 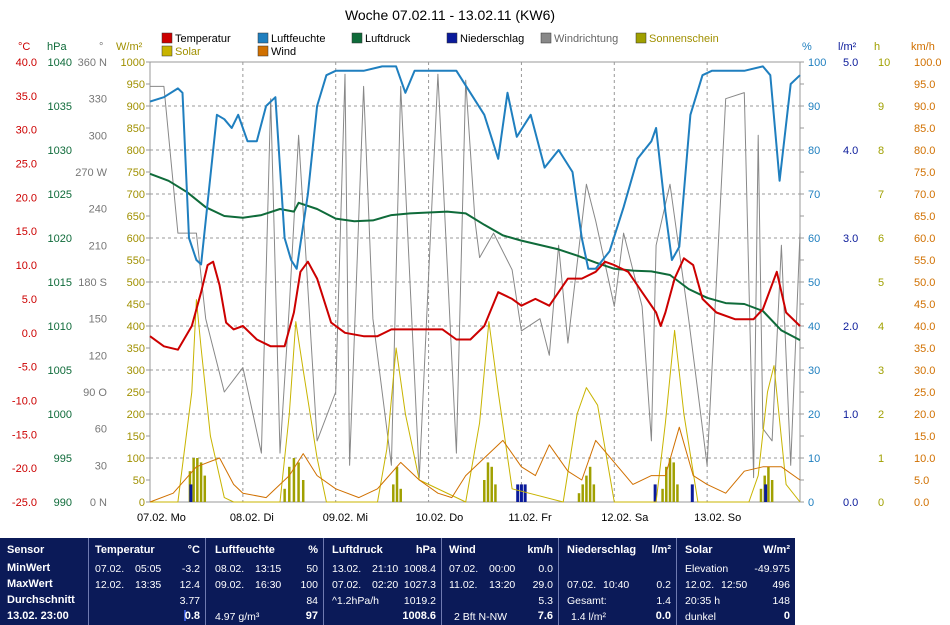 I want to click on windspeed-axis-tick: 0.0, so click(x=921, y=503).